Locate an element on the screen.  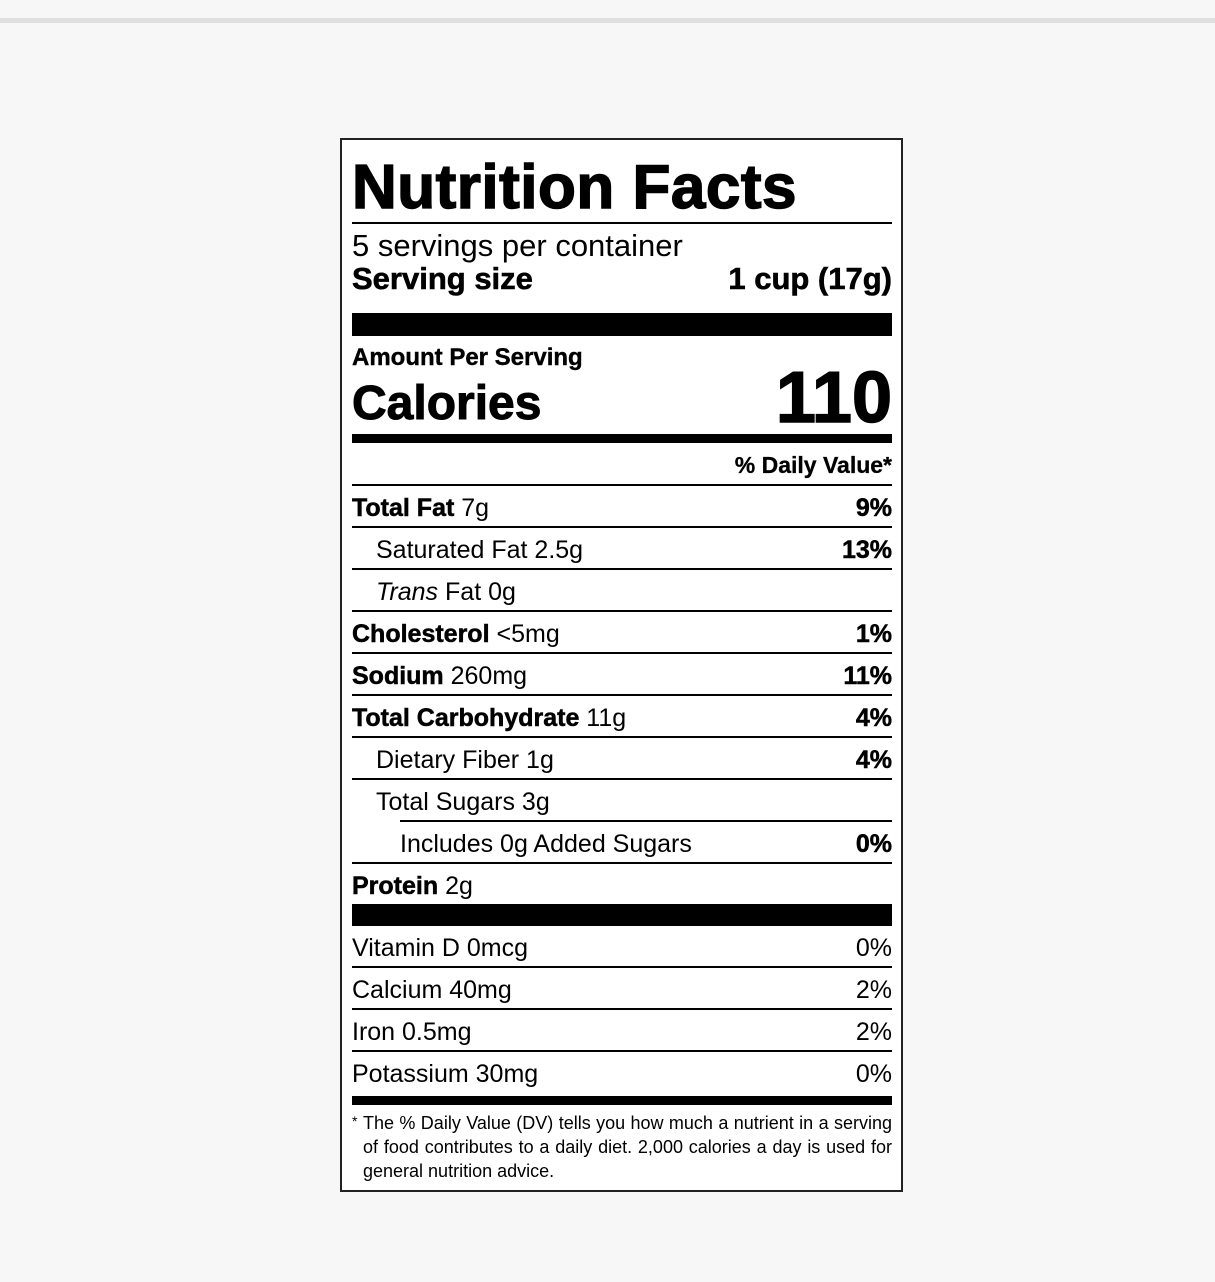
servings-per-container: 5 servings per container is located at coordinates (517, 245).